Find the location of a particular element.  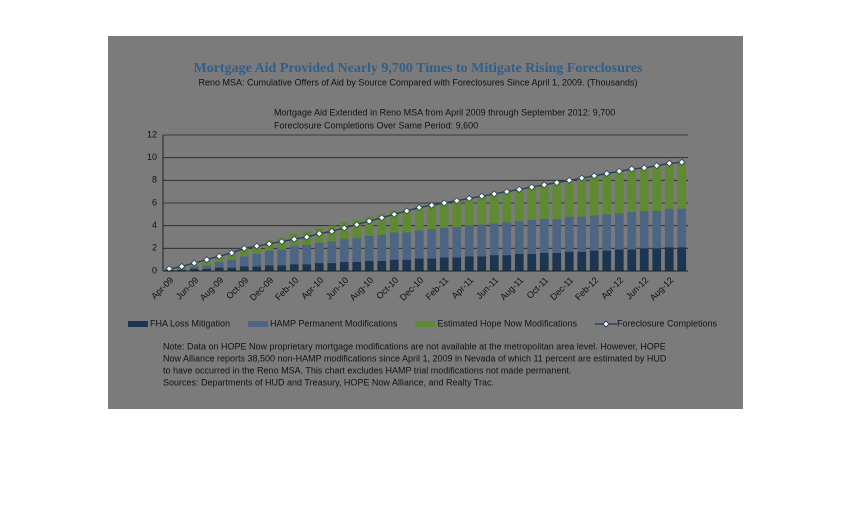

legend-label: Estimated Hope Now Modifications is located at coordinates (507, 323).